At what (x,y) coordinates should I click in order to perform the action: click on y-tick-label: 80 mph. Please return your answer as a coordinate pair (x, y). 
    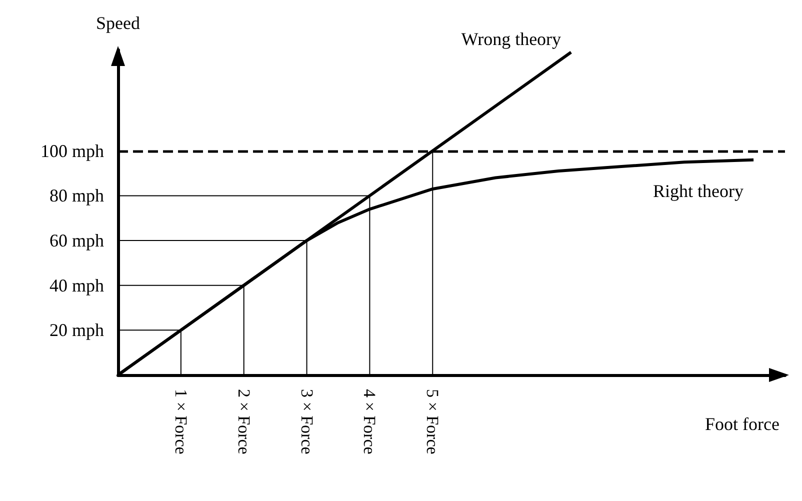
    Looking at the image, I should click on (76, 196).